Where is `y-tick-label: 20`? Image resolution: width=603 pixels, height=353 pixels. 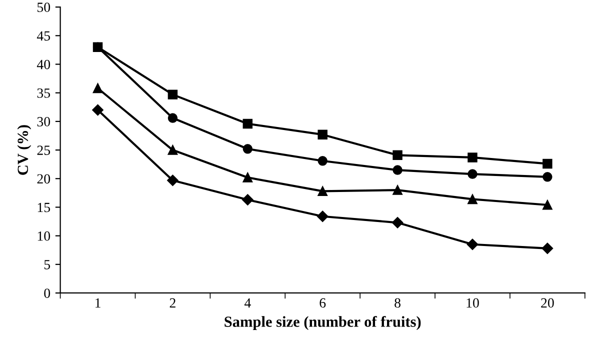
y-tick-label: 20 is located at coordinates (43, 179).